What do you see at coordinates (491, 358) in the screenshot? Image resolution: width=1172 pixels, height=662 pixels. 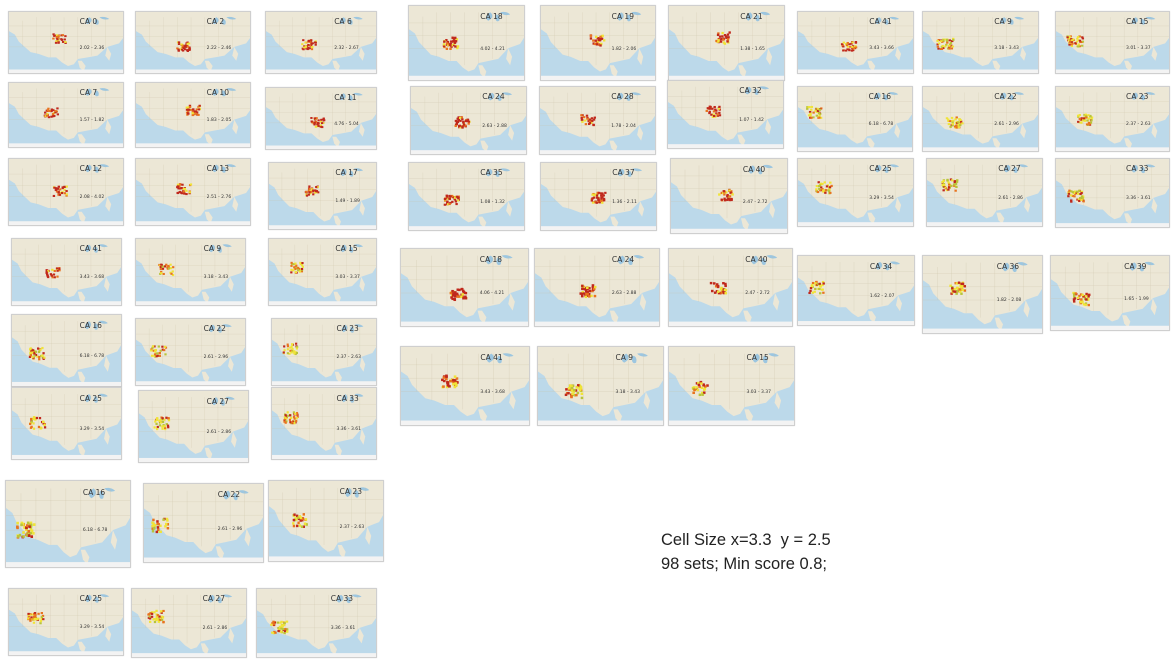 I see `map-title: CA 41` at bounding box center [491, 358].